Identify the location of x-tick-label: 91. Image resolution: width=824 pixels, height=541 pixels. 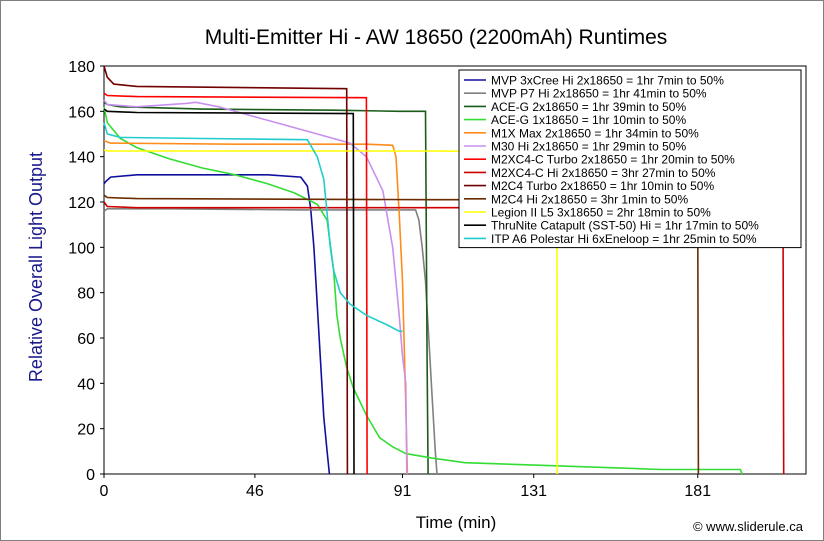
(403, 491).